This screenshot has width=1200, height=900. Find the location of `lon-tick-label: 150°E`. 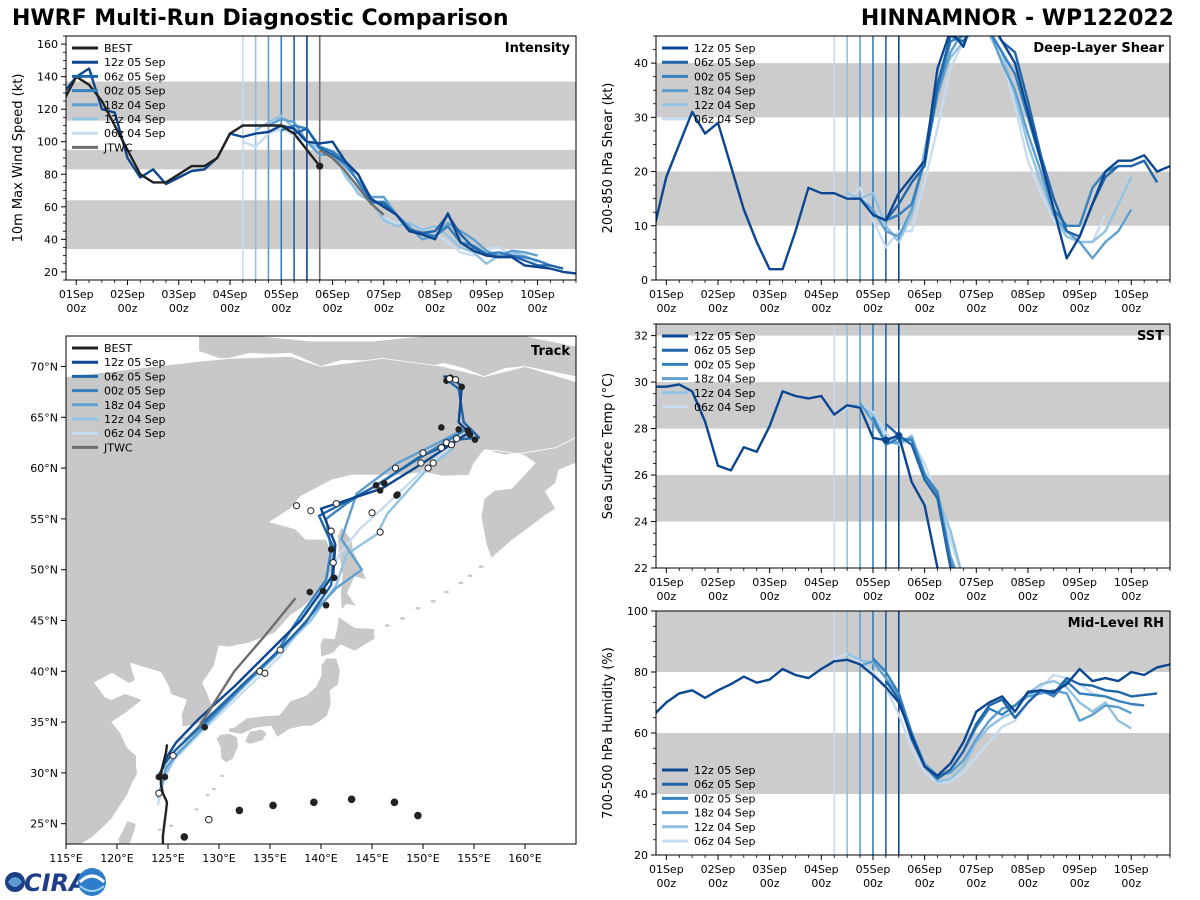

lon-tick-label: 150°E is located at coordinates (422, 858).